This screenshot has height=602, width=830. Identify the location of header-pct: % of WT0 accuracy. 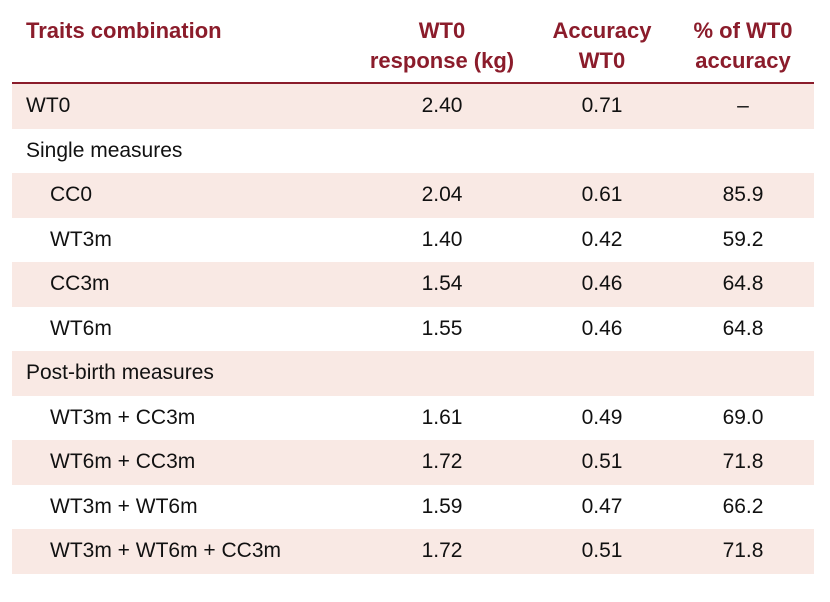
(743, 47).